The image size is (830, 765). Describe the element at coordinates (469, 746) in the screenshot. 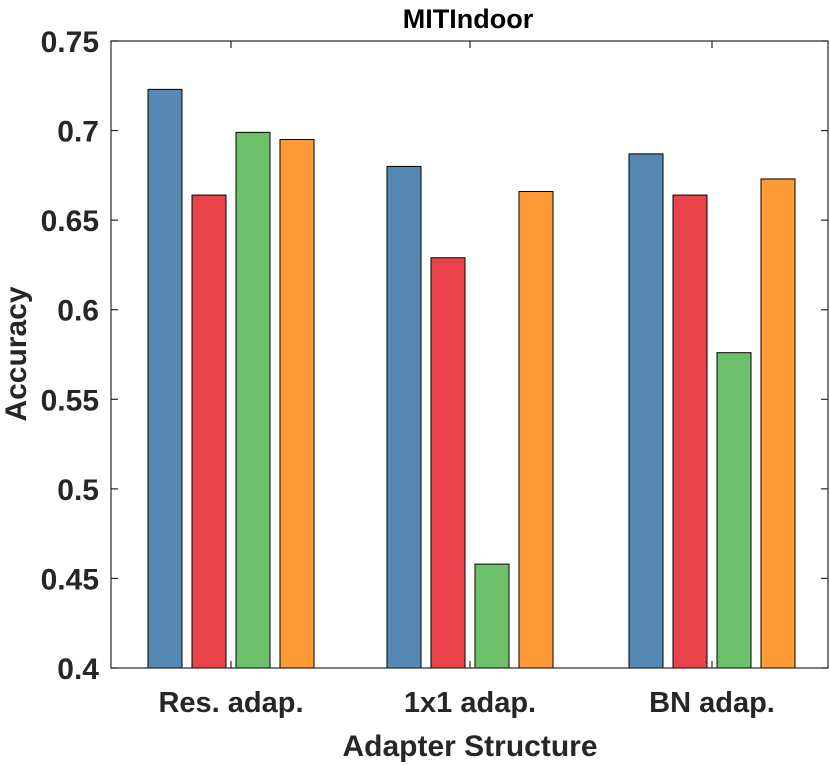

I see `x-axis-label: Adapter Structure` at that location.